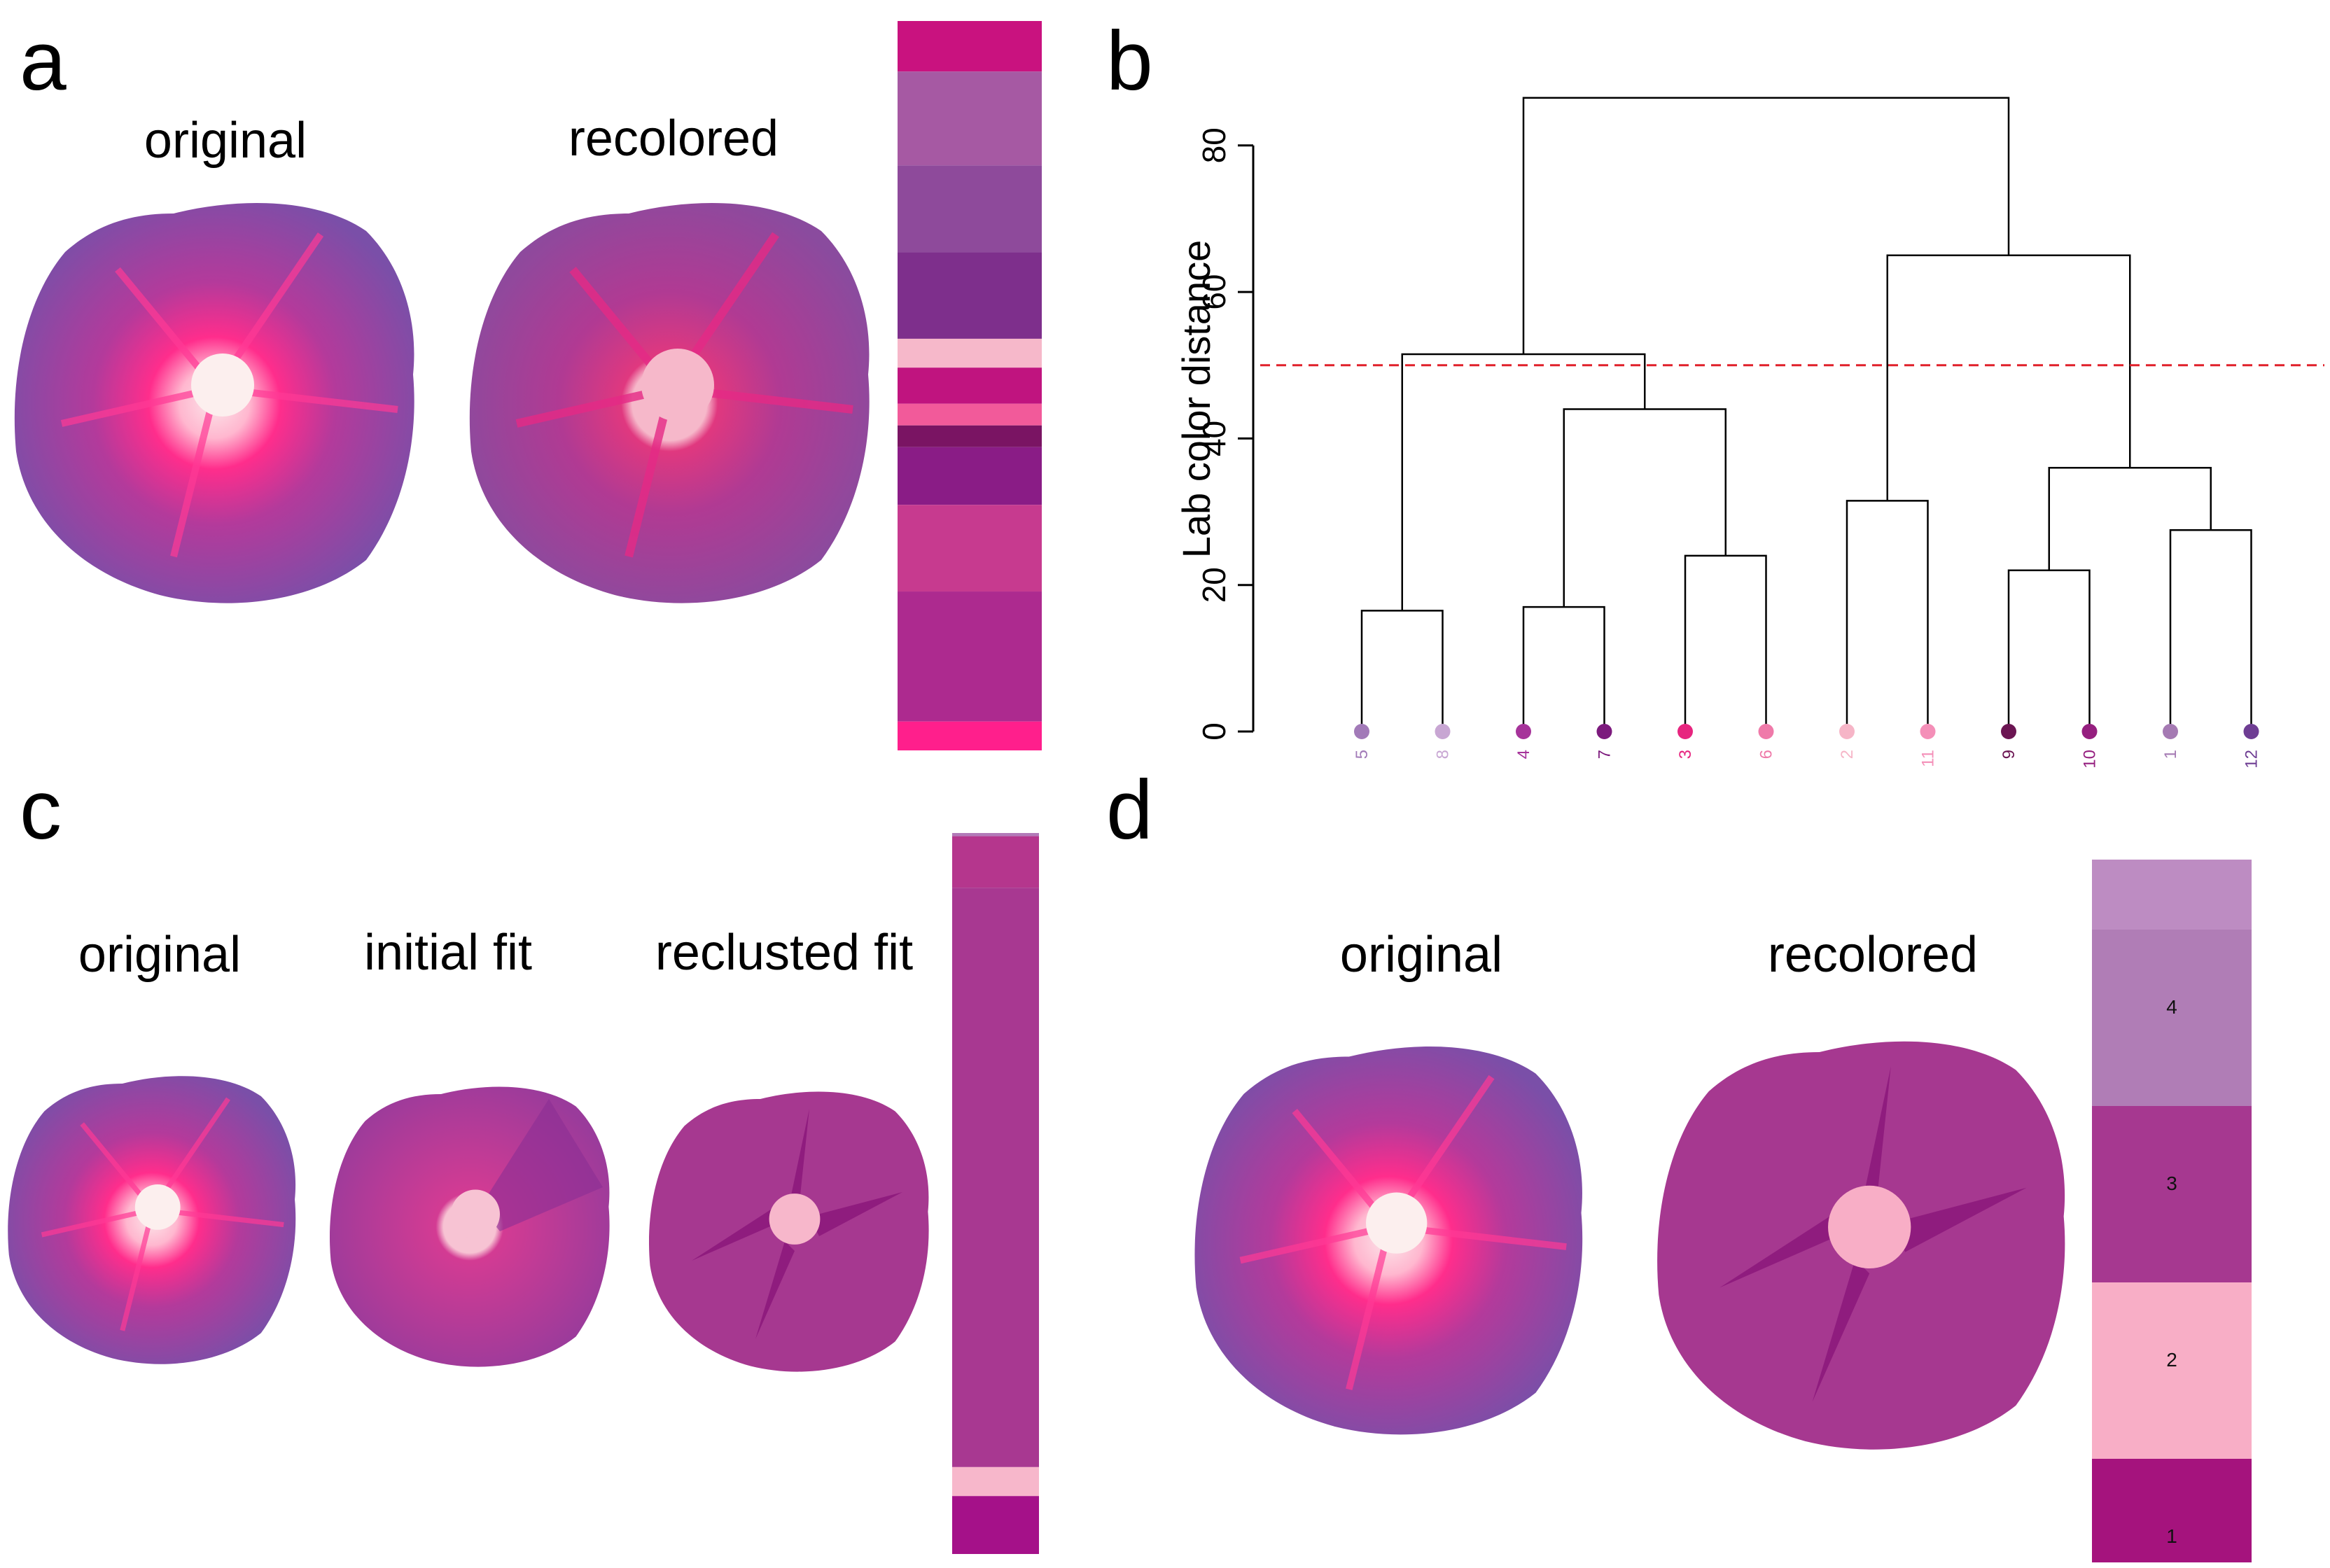 This screenshot has width=2330, height=1568. Describe the element at coordinates (1421, 955) in the screenshot. I see `caption-d-original: original` at that location.